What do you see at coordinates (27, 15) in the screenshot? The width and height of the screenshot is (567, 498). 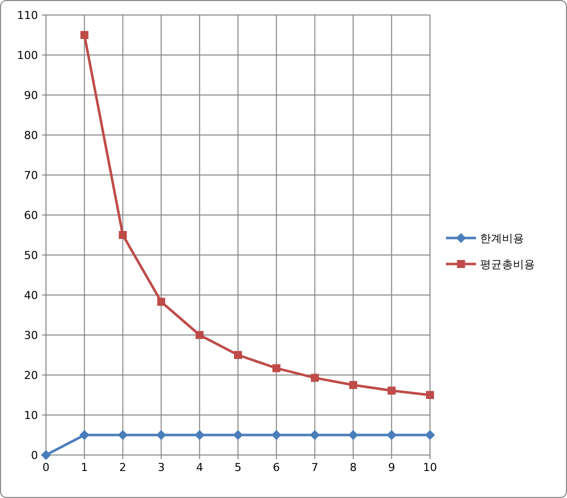 I see `y-tick-label: 110` at bounding box center [27, 15].